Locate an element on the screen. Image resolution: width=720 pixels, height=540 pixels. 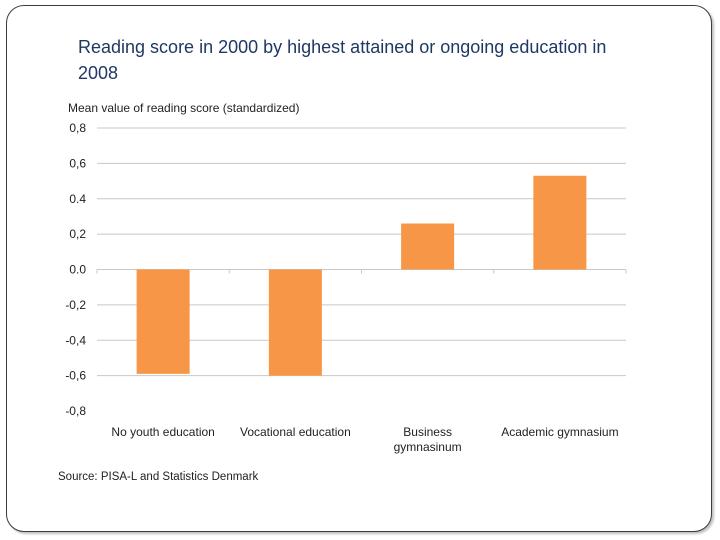
y-tick-label: -0,4 is located at coordinates (75, 340).